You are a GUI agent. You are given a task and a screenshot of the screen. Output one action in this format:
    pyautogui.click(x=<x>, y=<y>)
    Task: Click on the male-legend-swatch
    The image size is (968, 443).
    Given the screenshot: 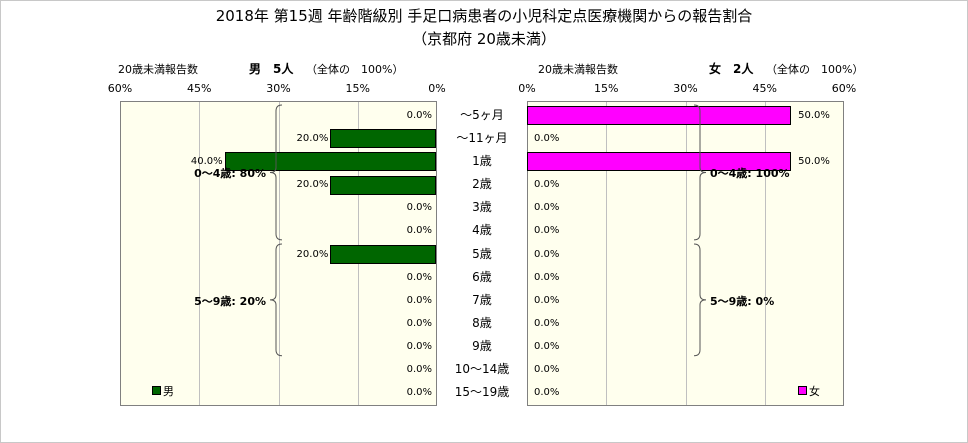 What is the action you would take?
    pyautogui.click(x=156, y=390)
    